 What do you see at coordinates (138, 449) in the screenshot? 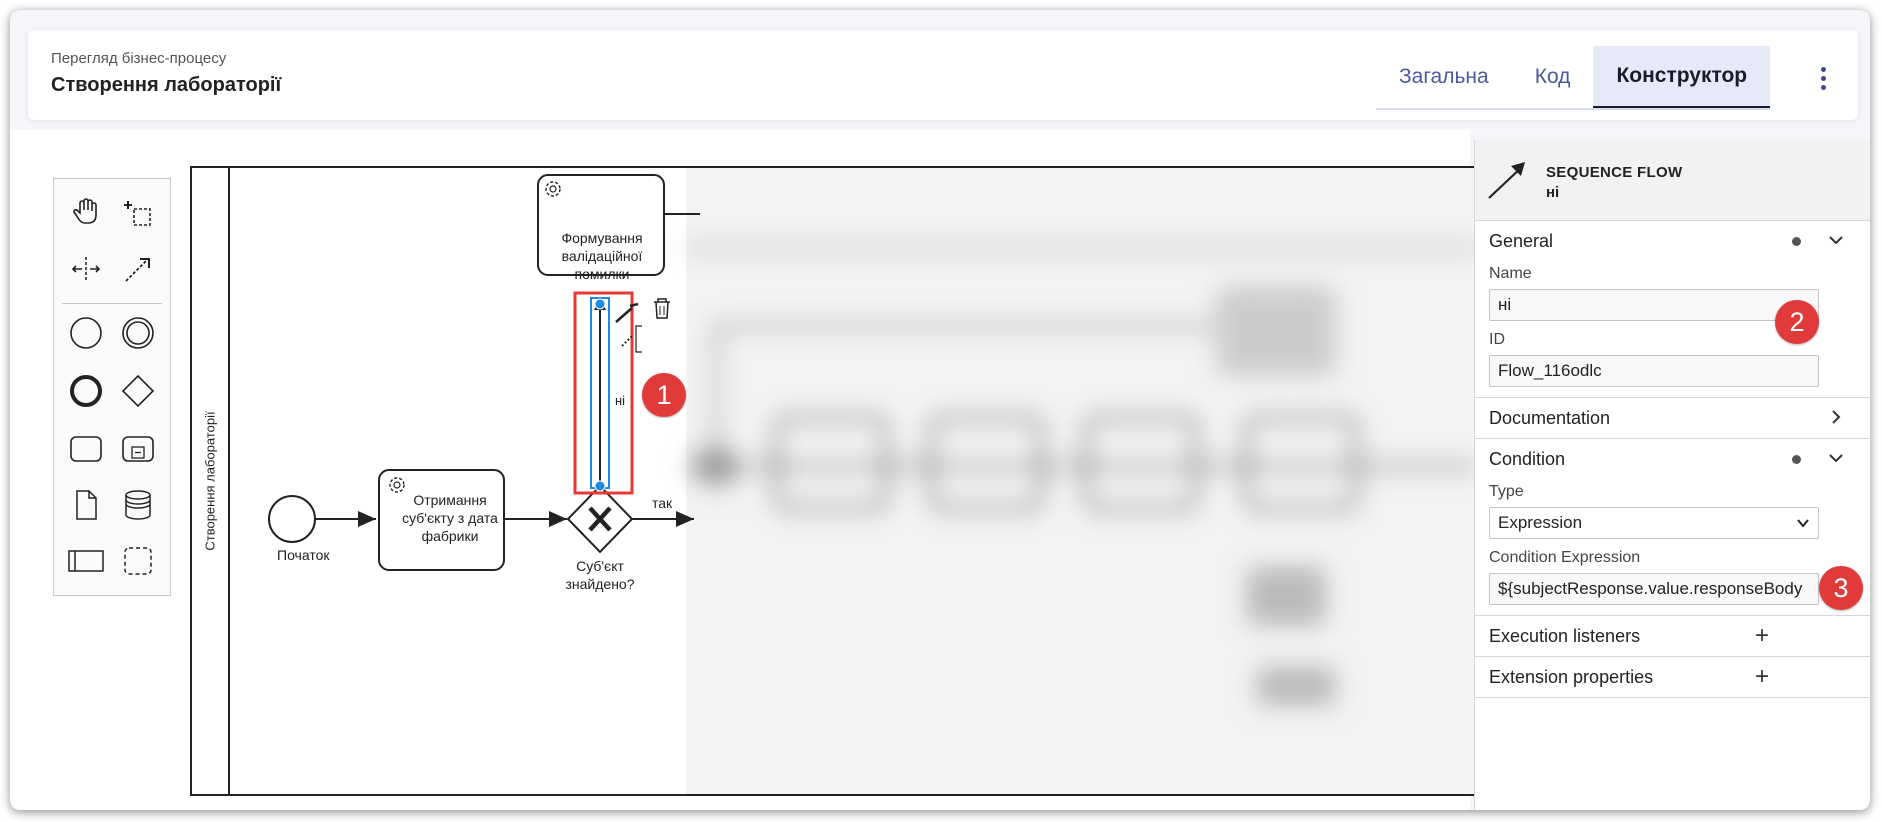
I see `subprocess-icon` at bounding box center [138, 449].